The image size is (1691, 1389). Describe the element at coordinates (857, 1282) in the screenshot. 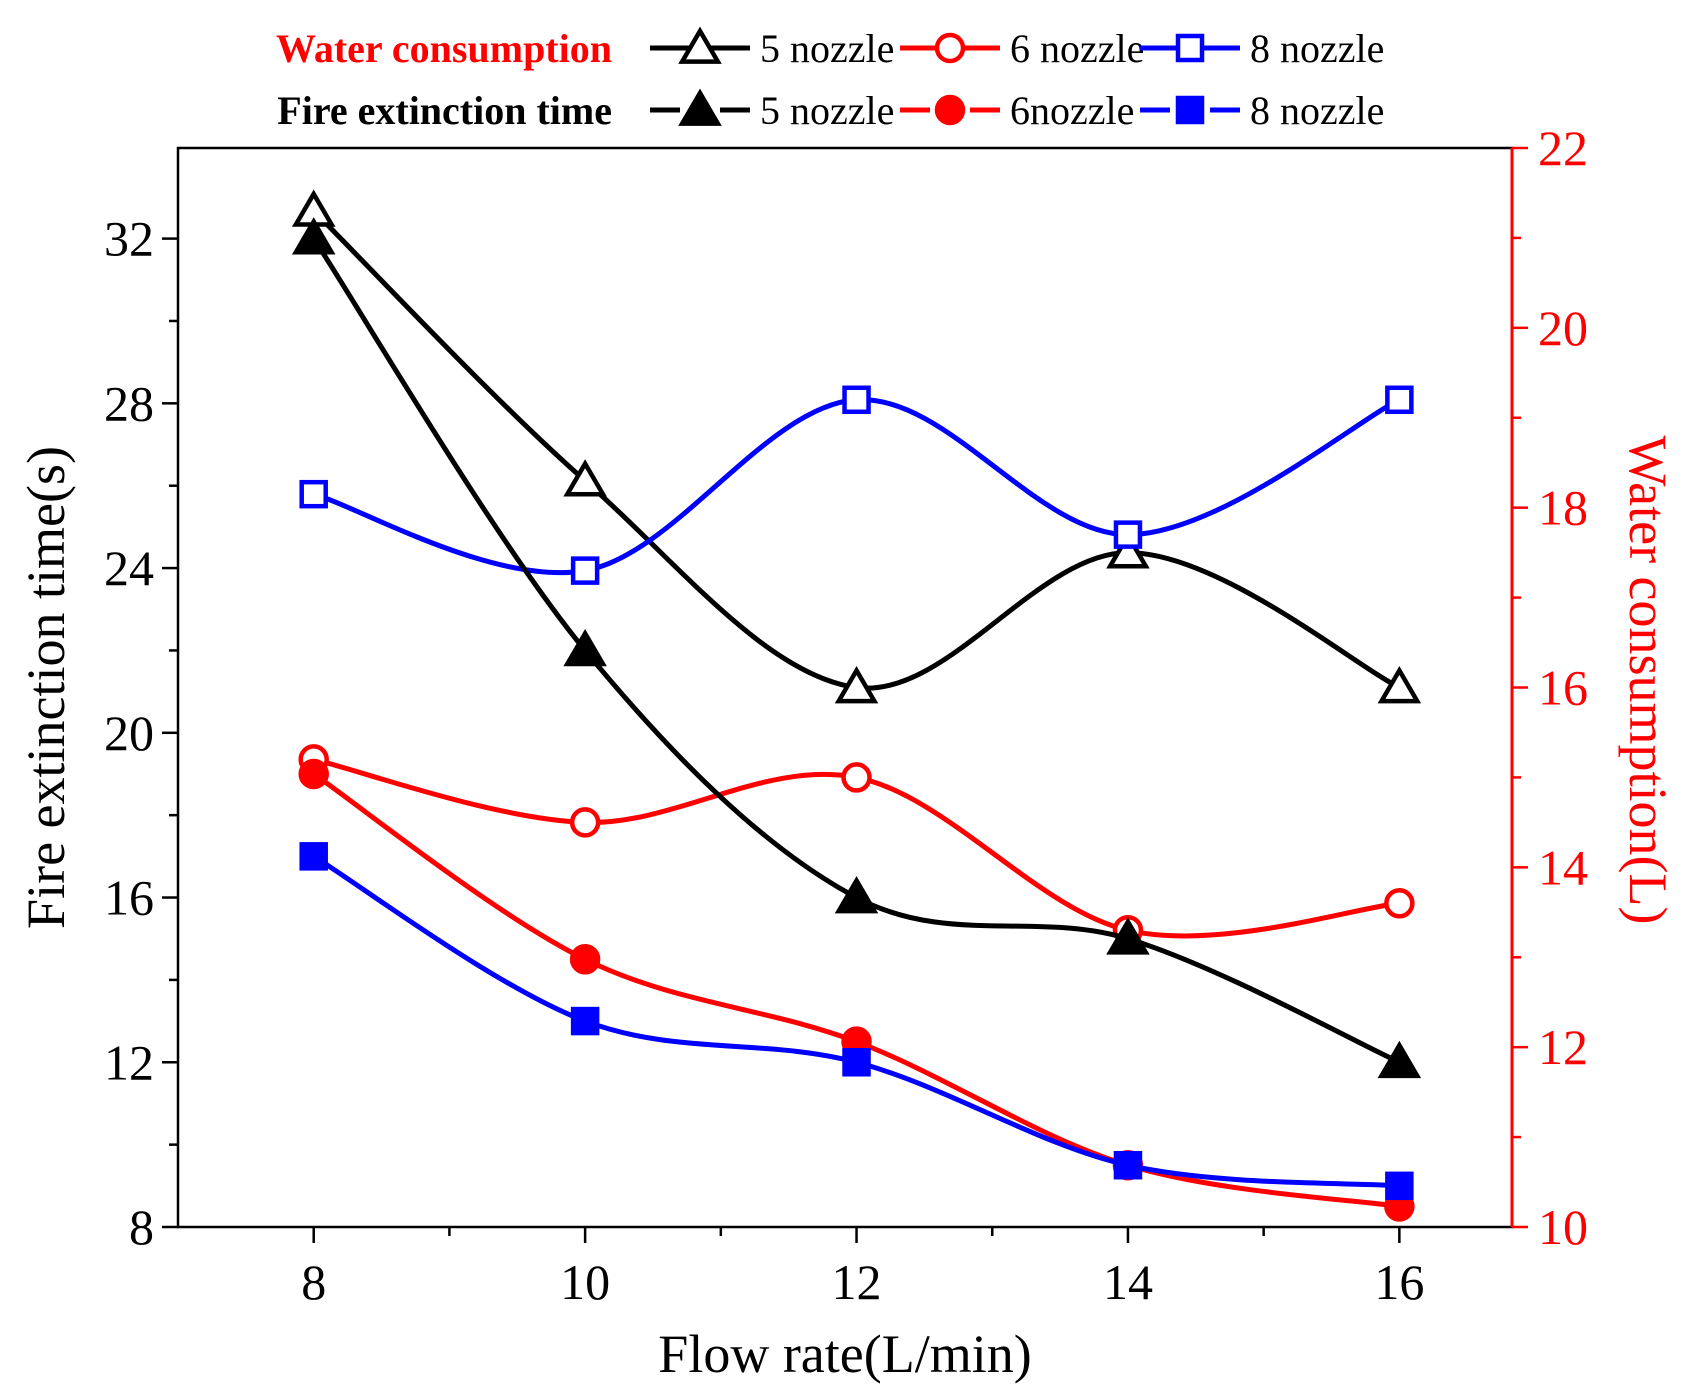

I see `x-tick-label: 12` at that location.